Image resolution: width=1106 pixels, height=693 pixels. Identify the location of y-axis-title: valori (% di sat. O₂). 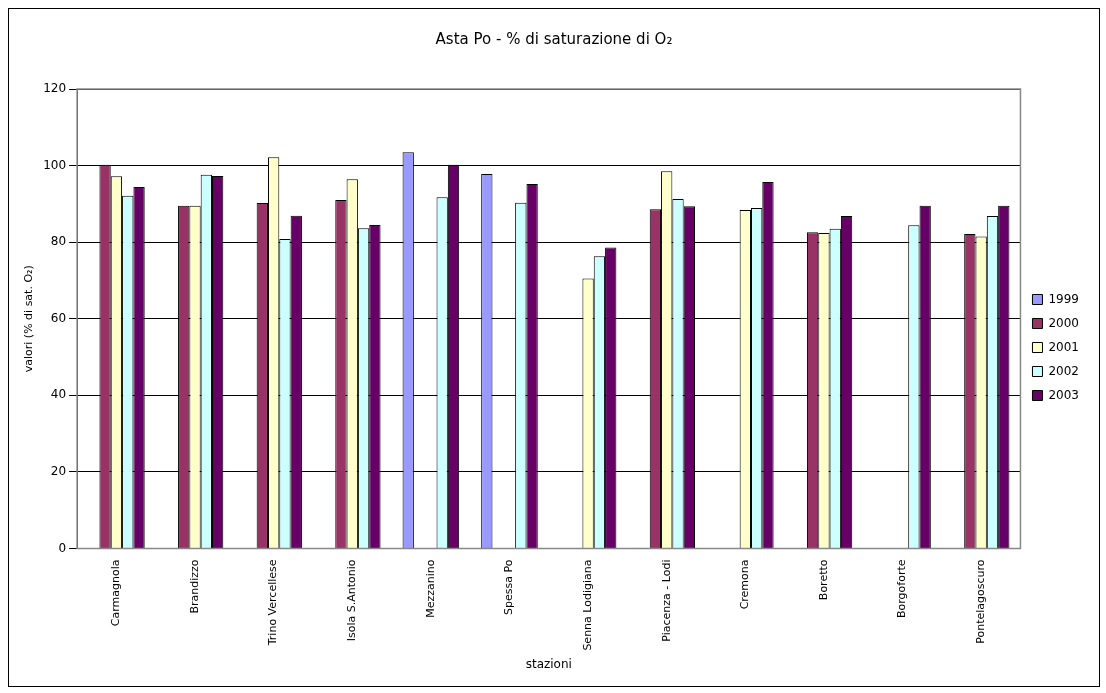
(29, 319).